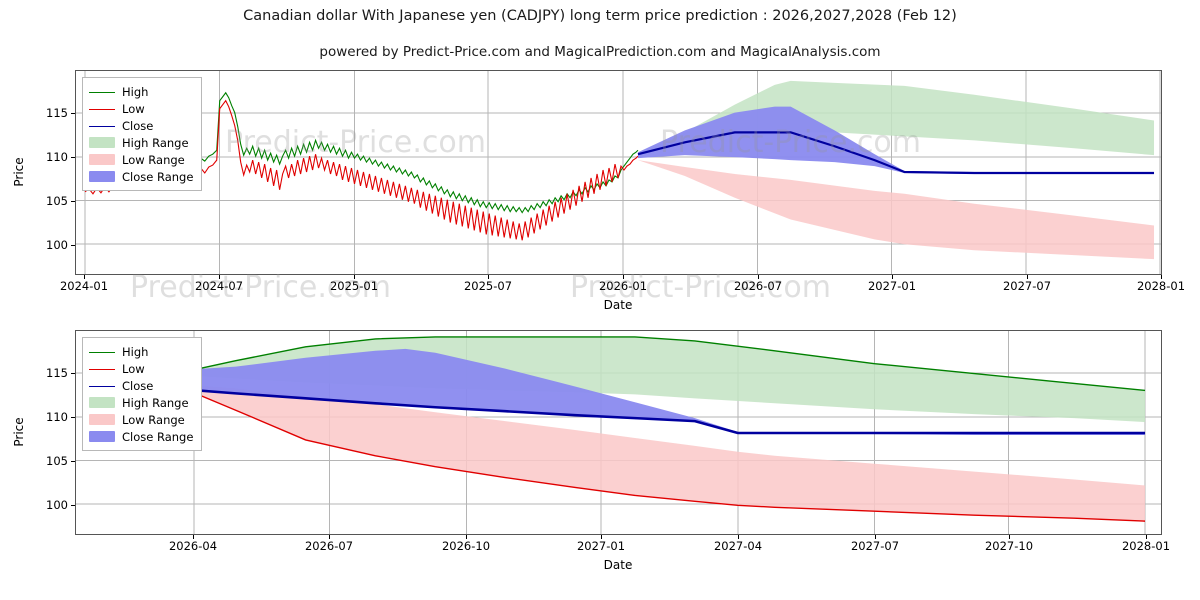  What do you see at coordinates (354, 286) in the screenshot?
I see `panel1-xtick-2: 2025-01` at bounding box center [354, 286].